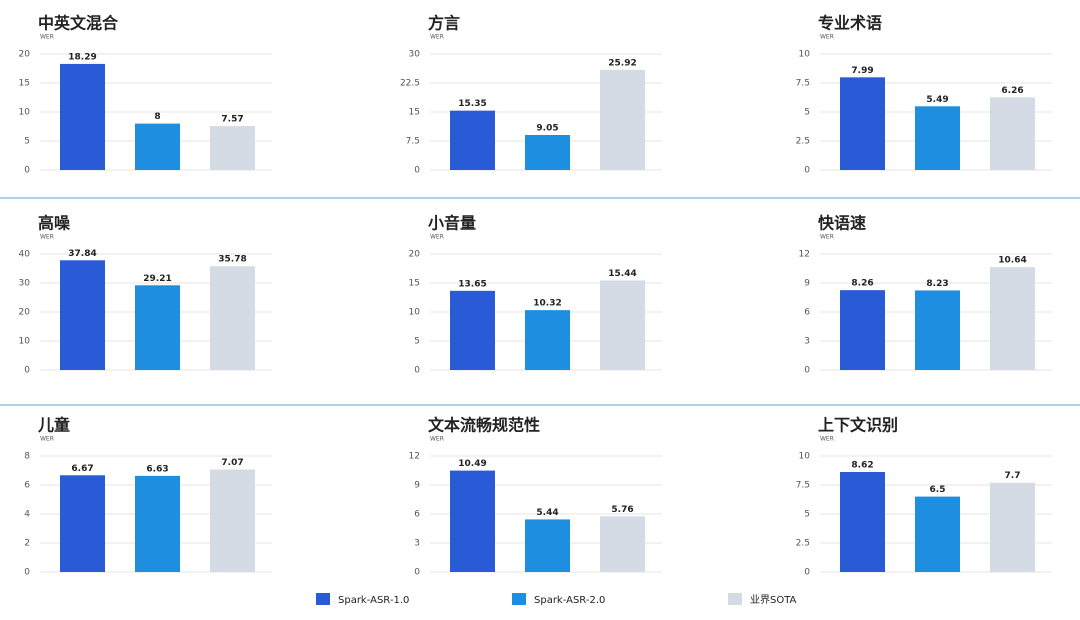 The width and height of the screenshot is (1080, 620). Describe the element at coordinates (547, 304) in the screenshot. I see `value-label: 10.32` at that location.